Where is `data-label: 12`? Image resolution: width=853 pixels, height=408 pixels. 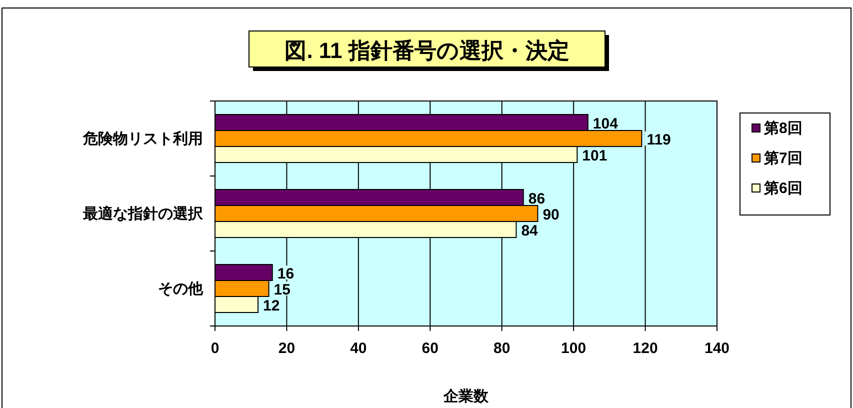 data-label: 12 is located at coordinates (271, 306).